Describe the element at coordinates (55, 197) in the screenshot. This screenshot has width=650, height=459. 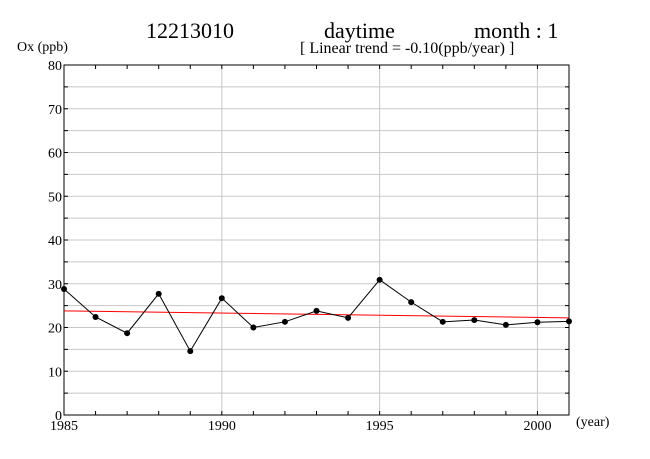
I see `y-tick-label: 50` at that location.